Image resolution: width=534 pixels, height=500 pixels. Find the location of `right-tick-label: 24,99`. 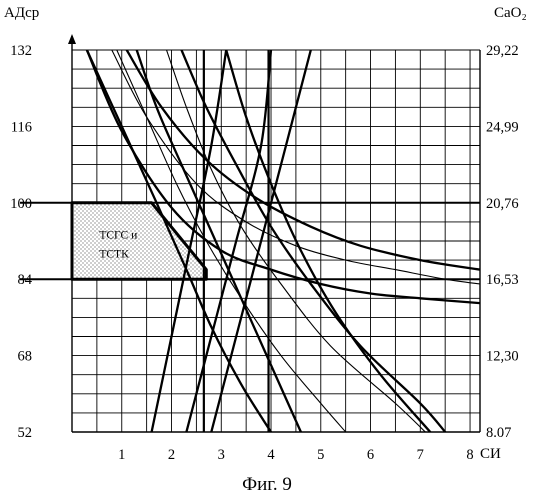

right-tick-label: 24,99 is located at coordinates (502, 127).